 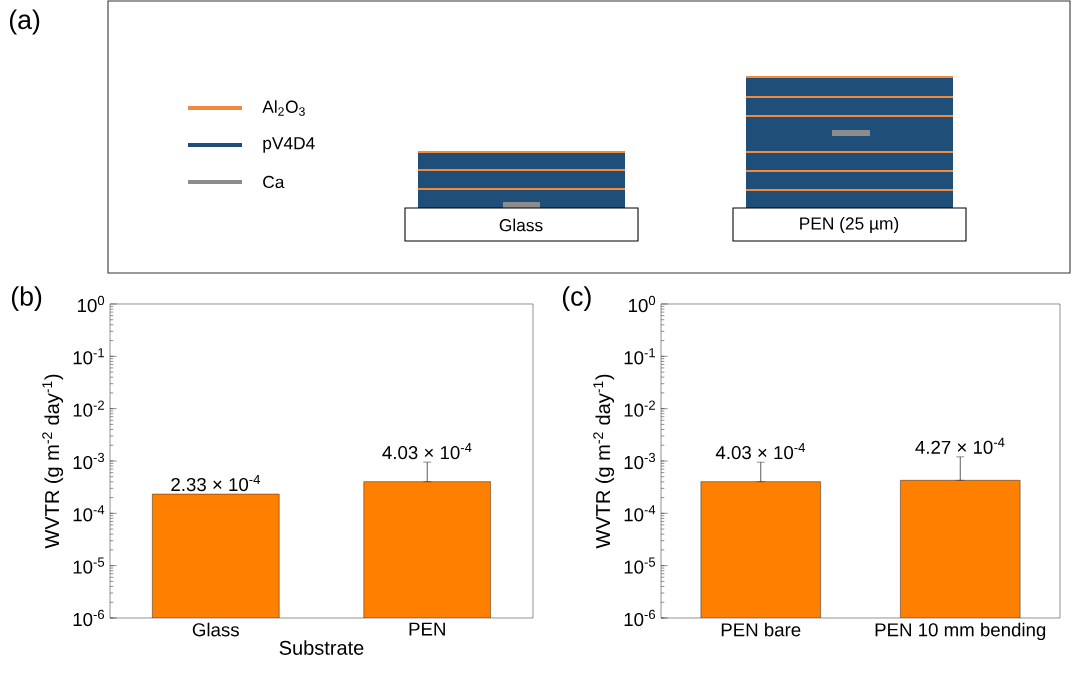 What do you see at coordinates (216, 483) in the screenshot?
I see `data-label: 2.33 × 10$^{-4}$` at bounding box center [216, 483].